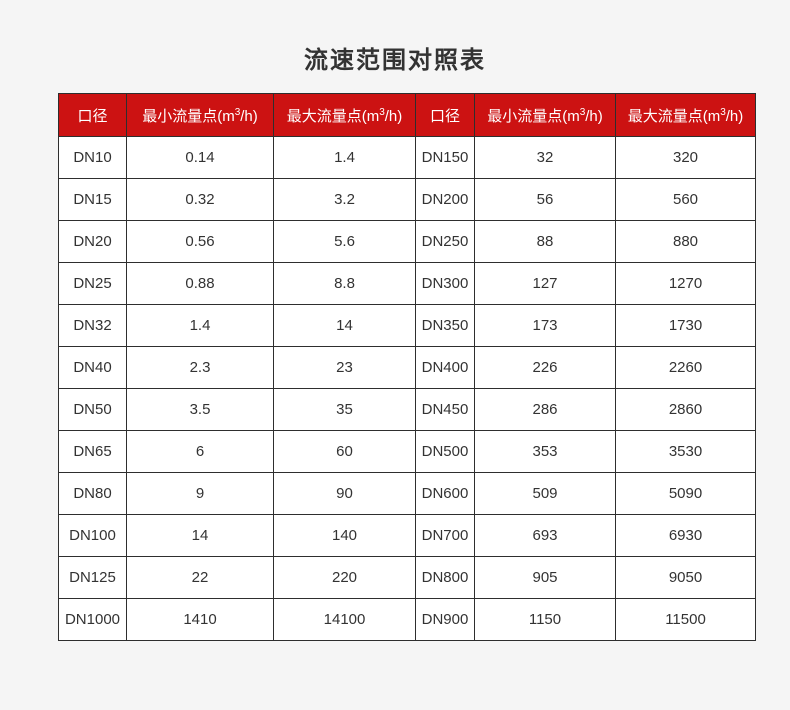 This screenshot has height=710, width=790. Describe the element at coordinates (200, 451) in the screenshot. I see `flow-value-cell: 6` at that location.